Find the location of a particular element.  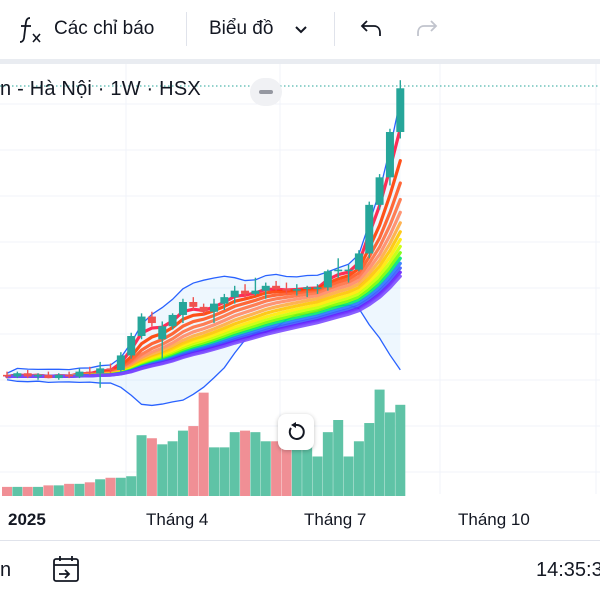

chart-type-button: Biểu đồ is located at coordinates (241, 28).